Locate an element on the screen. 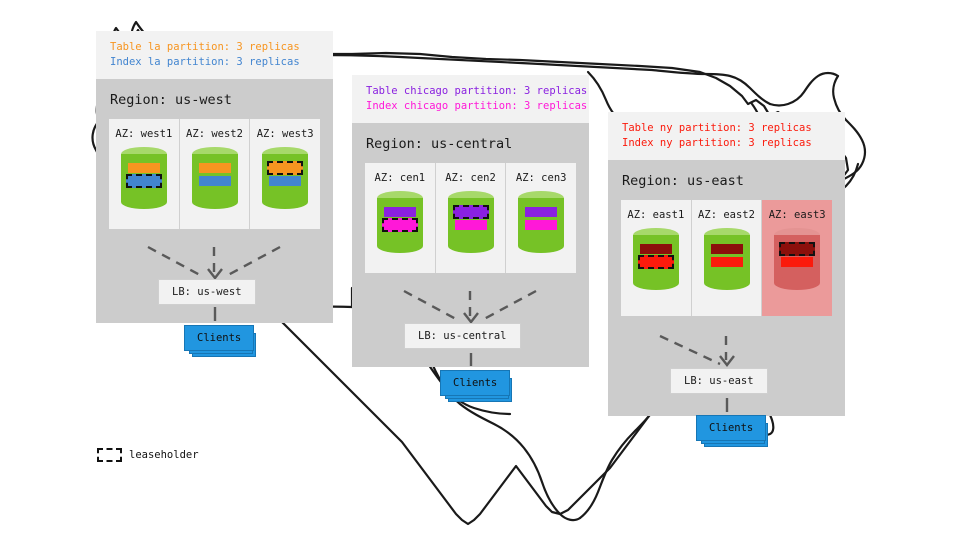 Image resolution: width=960 pixels, height=540 pixels. az-cell-east3-failed: AZ: east3 is located at coordinates (797, 258).